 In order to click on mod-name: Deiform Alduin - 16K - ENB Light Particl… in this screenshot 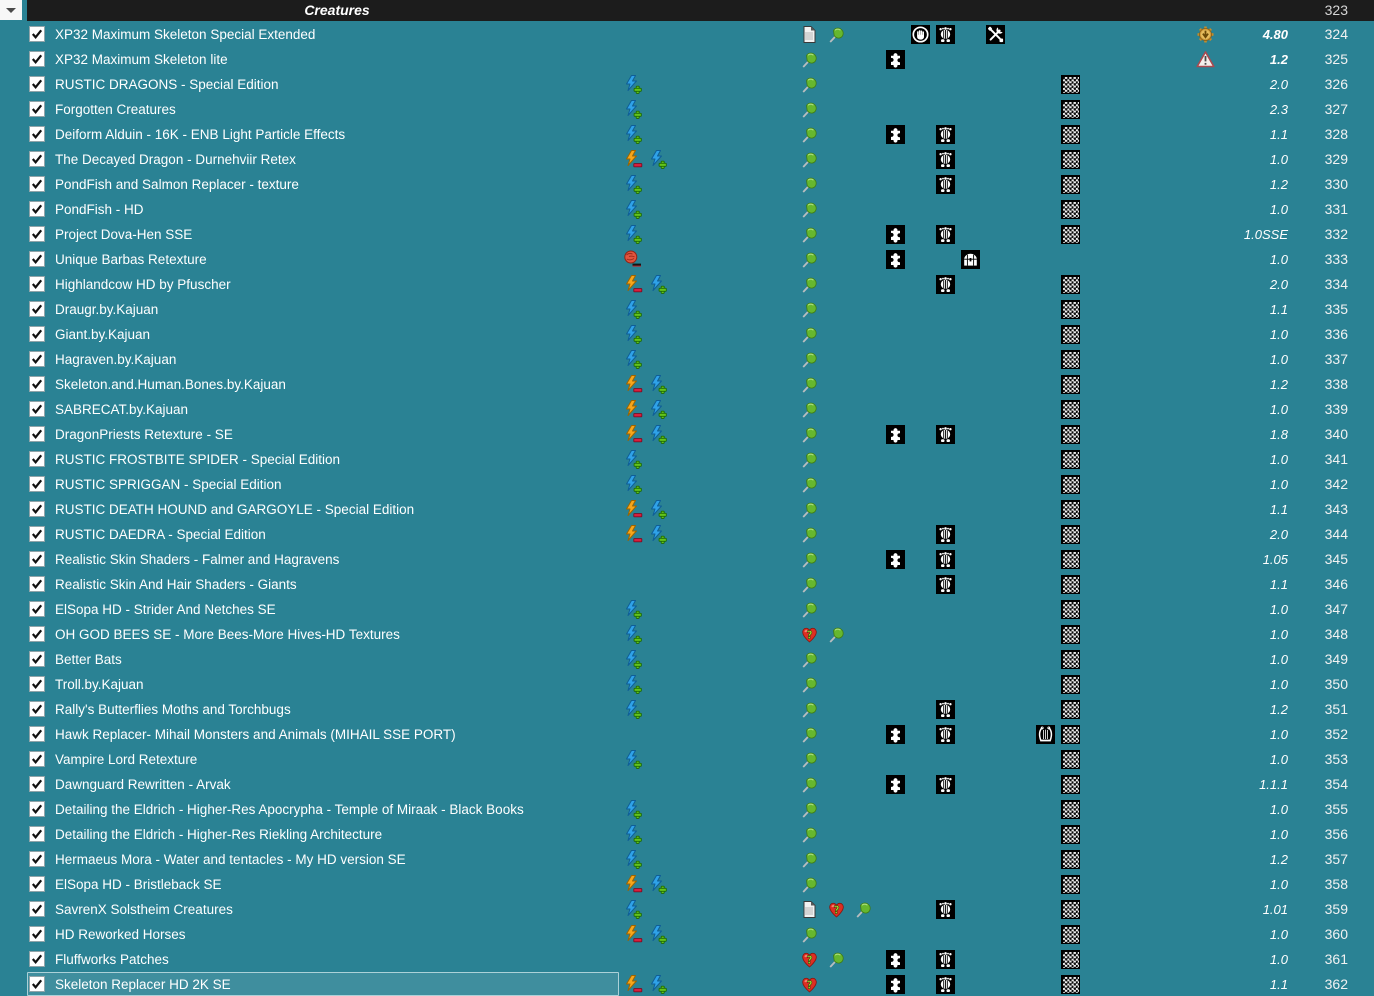, I will do `click(200, 134)`.